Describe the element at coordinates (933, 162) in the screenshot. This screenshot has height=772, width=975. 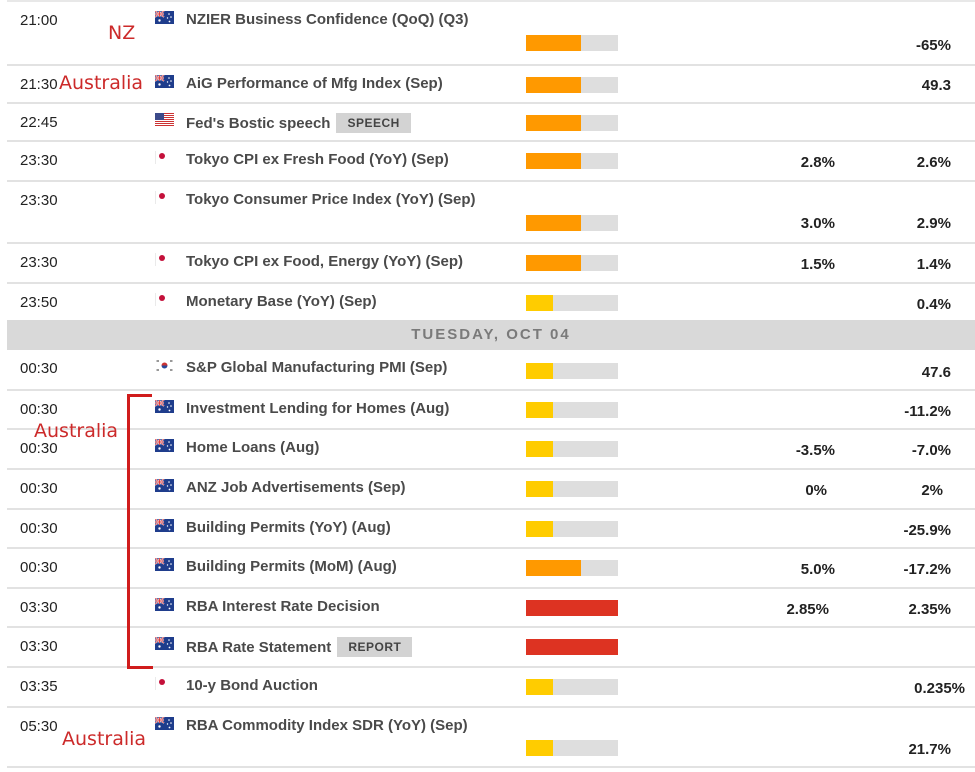
I see `previous-value: 2.6%` at that location.